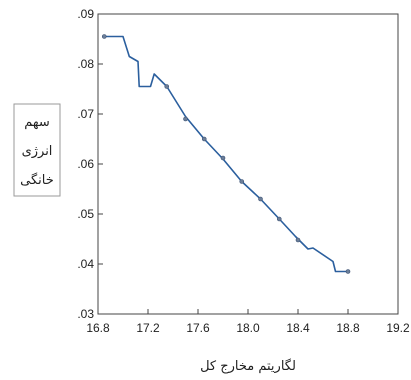 The image size is (411, 380). What do you see at coordinates (398, 328) in the screenshot?
I see `x-tick-label: 19.2` at bounding box center [398, 328].